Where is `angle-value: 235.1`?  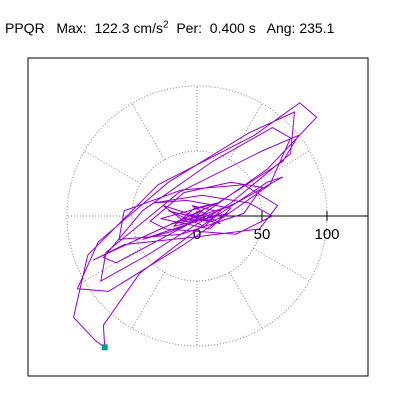 angle-value: 235.1 is located at coordinates (317, 28).